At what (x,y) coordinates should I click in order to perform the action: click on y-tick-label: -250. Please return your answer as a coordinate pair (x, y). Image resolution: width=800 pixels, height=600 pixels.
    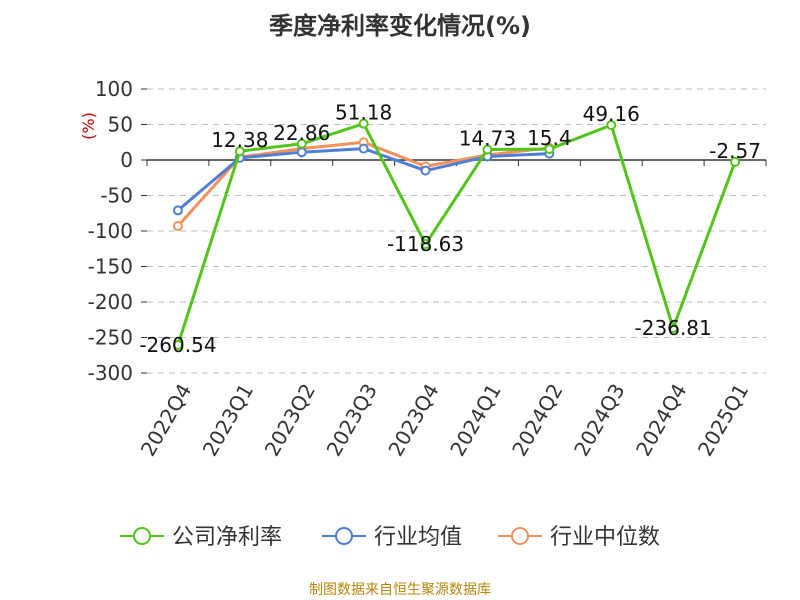
    Looking at the image, I should click on (110, 338).